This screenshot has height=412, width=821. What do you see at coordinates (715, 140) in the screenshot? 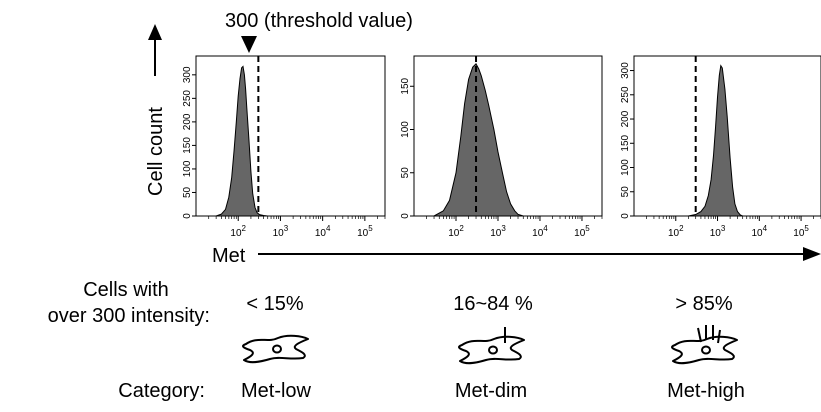
I see `histogram-area-high` at bounding box center [715, 140].